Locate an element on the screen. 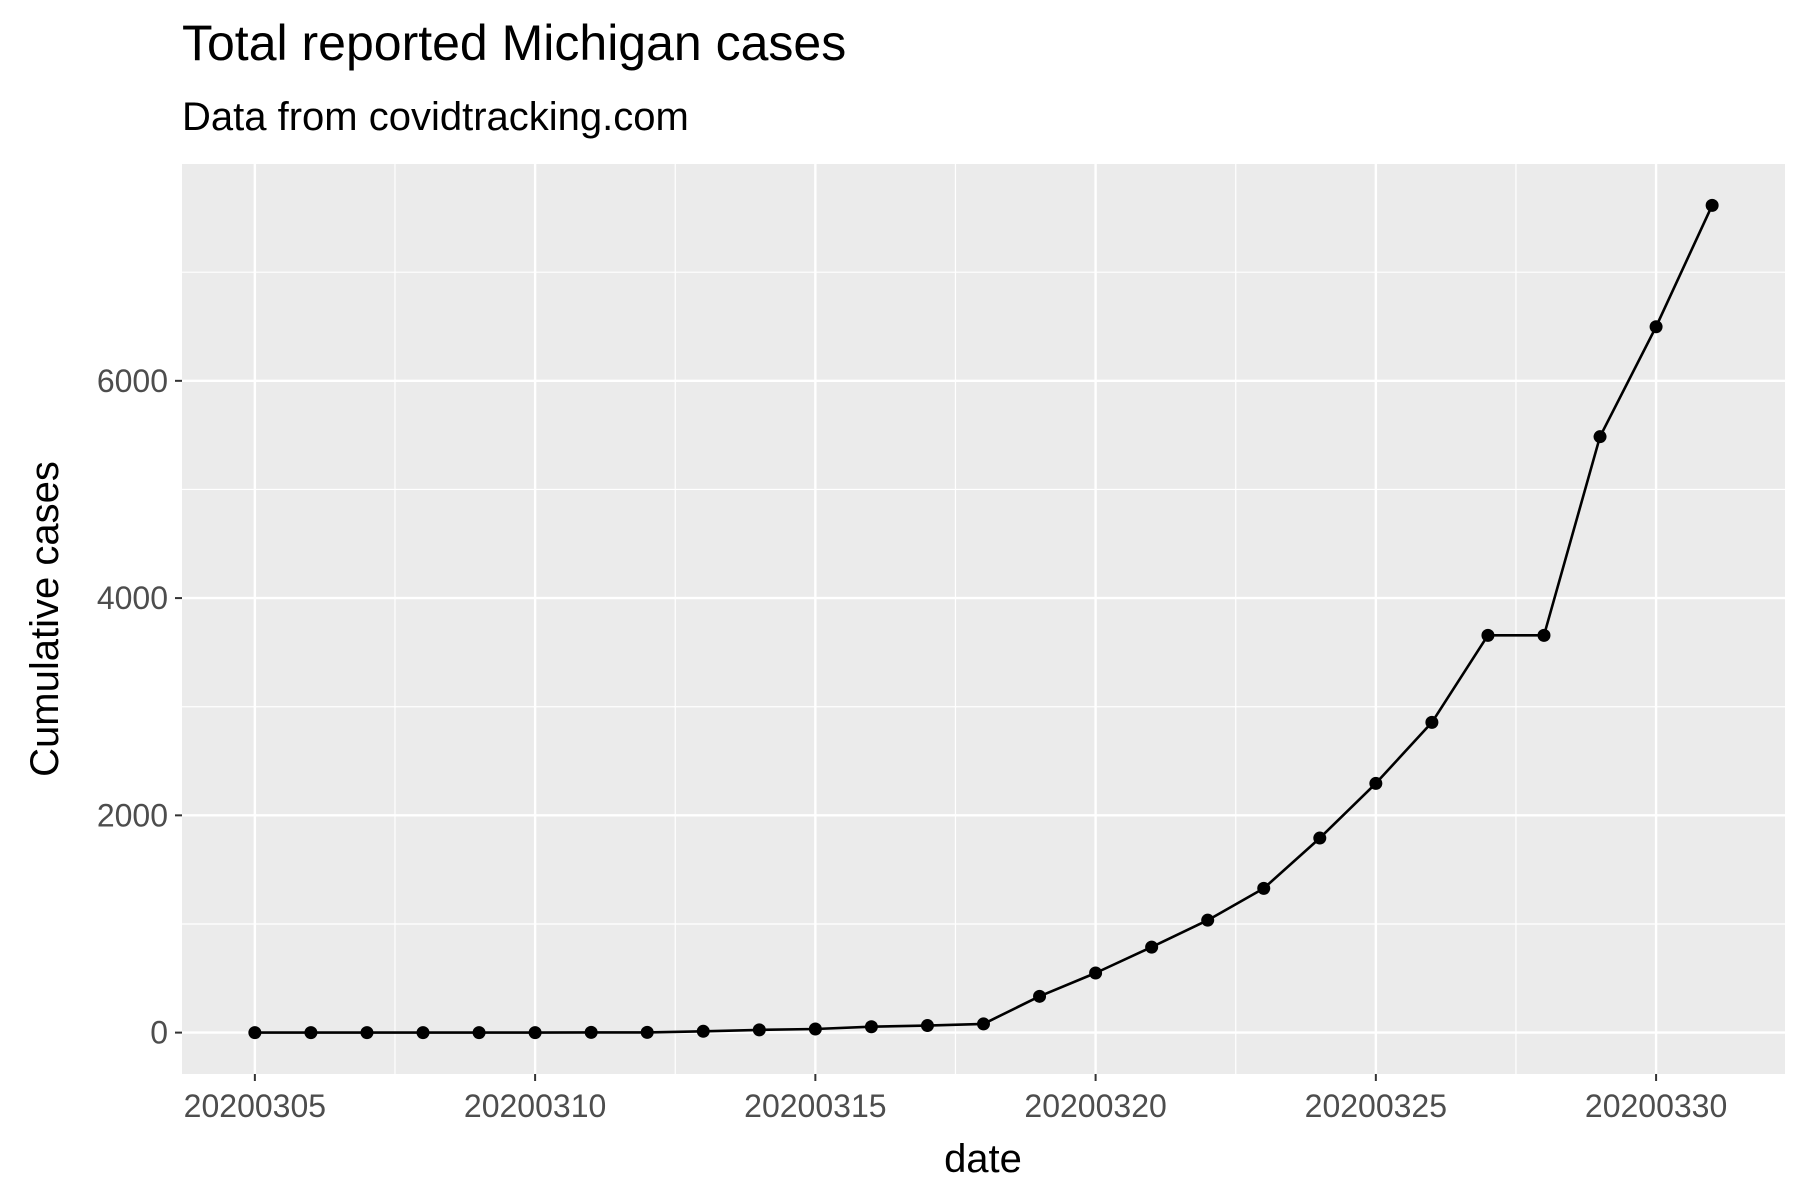  x-axis-label: date is located at coordinates (983, 1159).